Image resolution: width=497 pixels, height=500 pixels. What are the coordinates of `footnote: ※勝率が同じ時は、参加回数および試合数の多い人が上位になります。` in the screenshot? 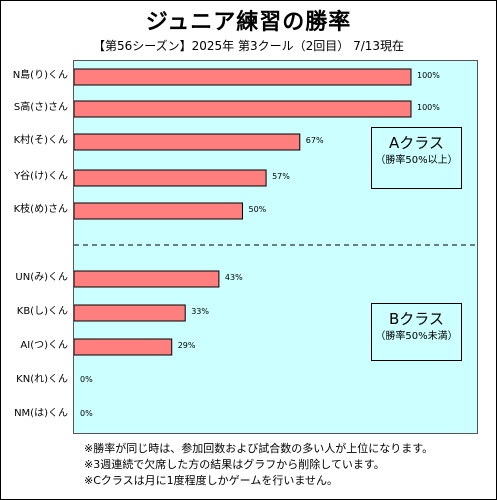 It's located at (259, 448).